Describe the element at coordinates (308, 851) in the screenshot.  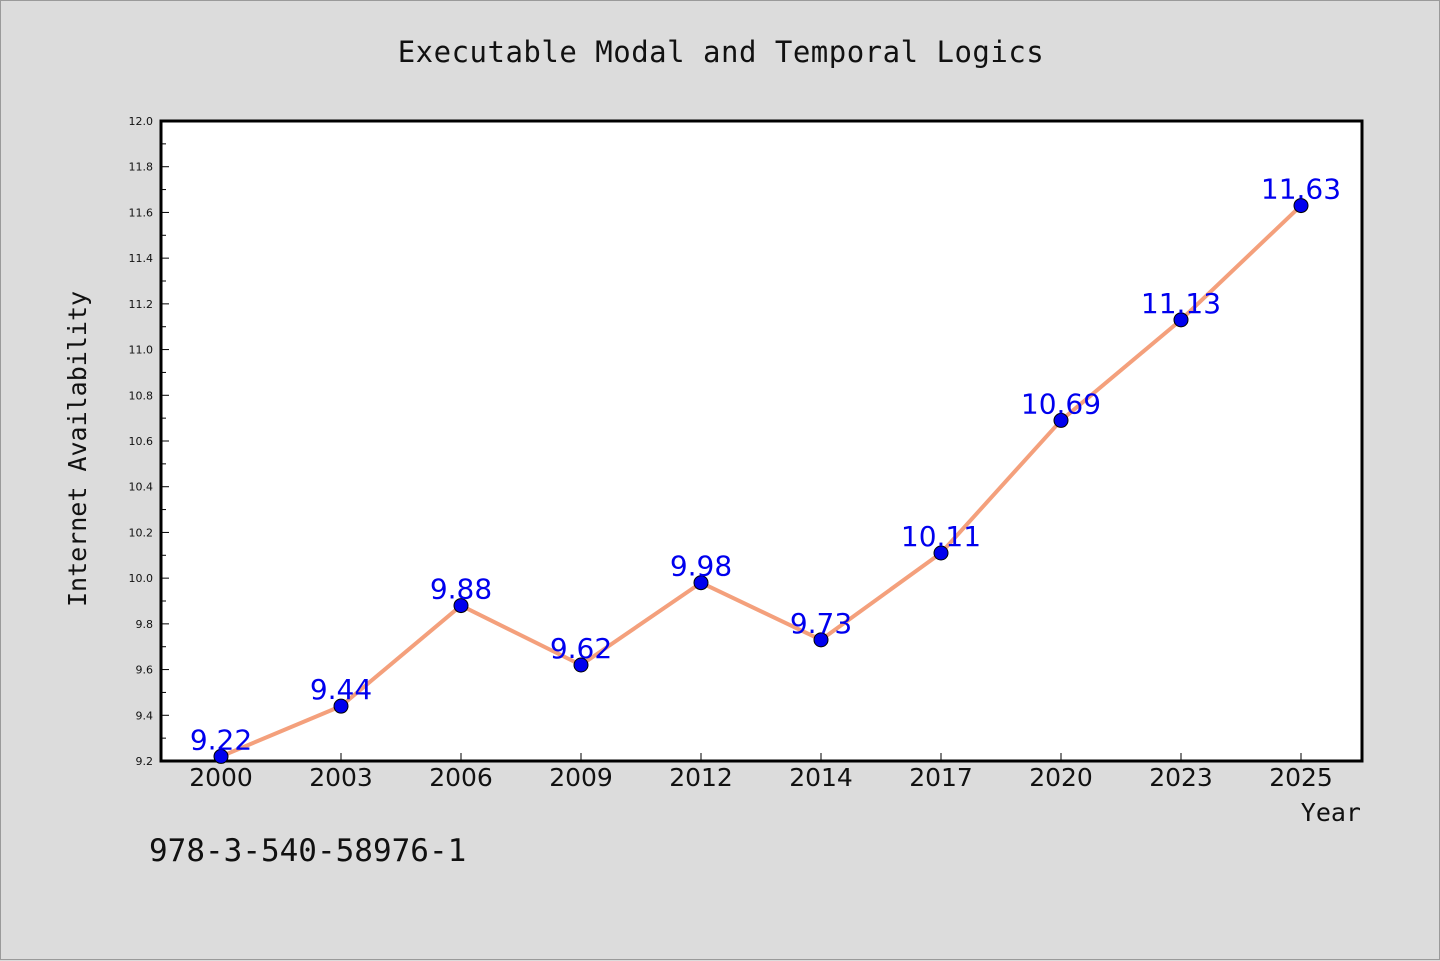
I see `isbn-note: 978-3-540-58976-1` at that location.